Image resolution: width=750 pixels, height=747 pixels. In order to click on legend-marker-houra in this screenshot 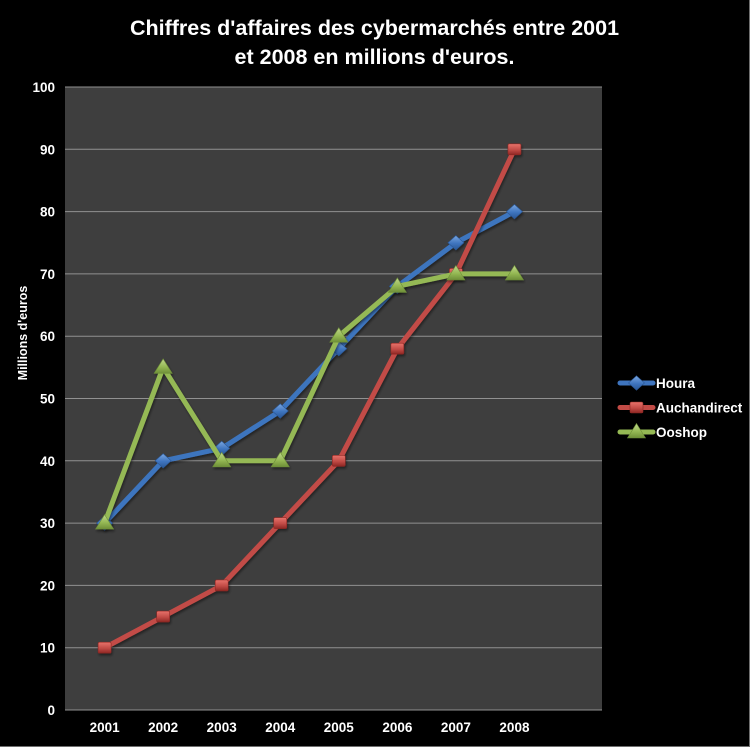, I will do `click(636, 383)`.